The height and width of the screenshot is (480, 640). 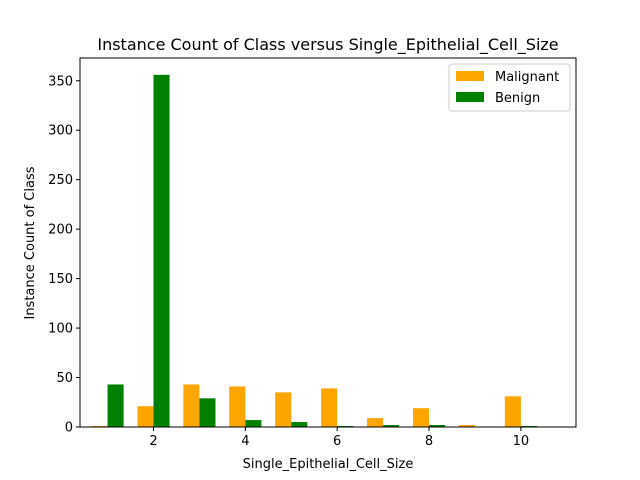 What do you see at coordinates (470, 97) in the screenshot?
I see `legend-swatch-benign` at bounding box center [470, 97].